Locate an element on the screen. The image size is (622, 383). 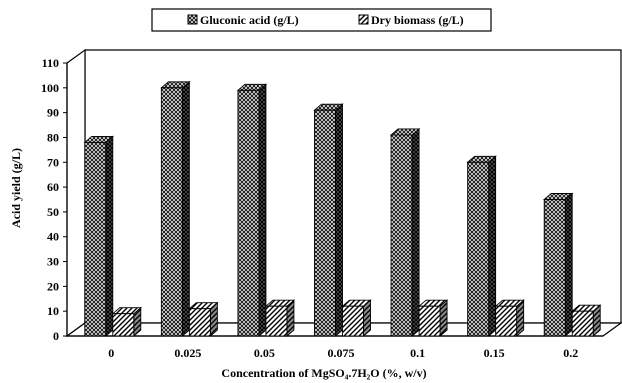
y-tick-label: 110 is located at coordinates (50, 63).